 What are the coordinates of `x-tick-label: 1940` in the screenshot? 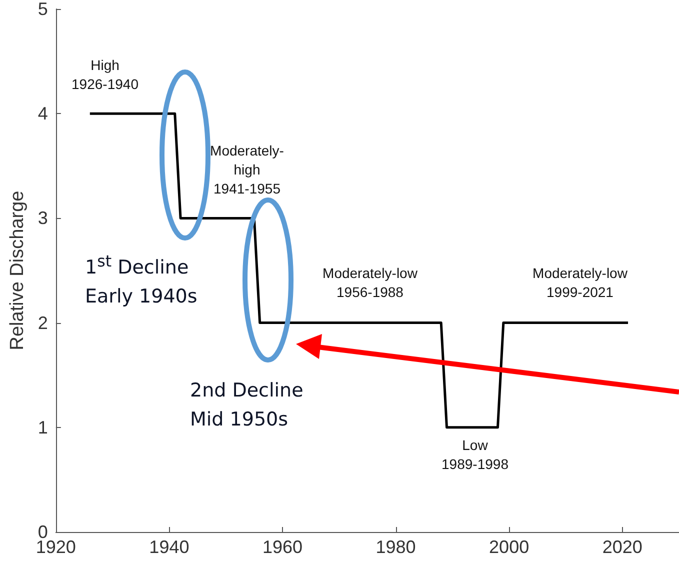 It's located at (169, 547).